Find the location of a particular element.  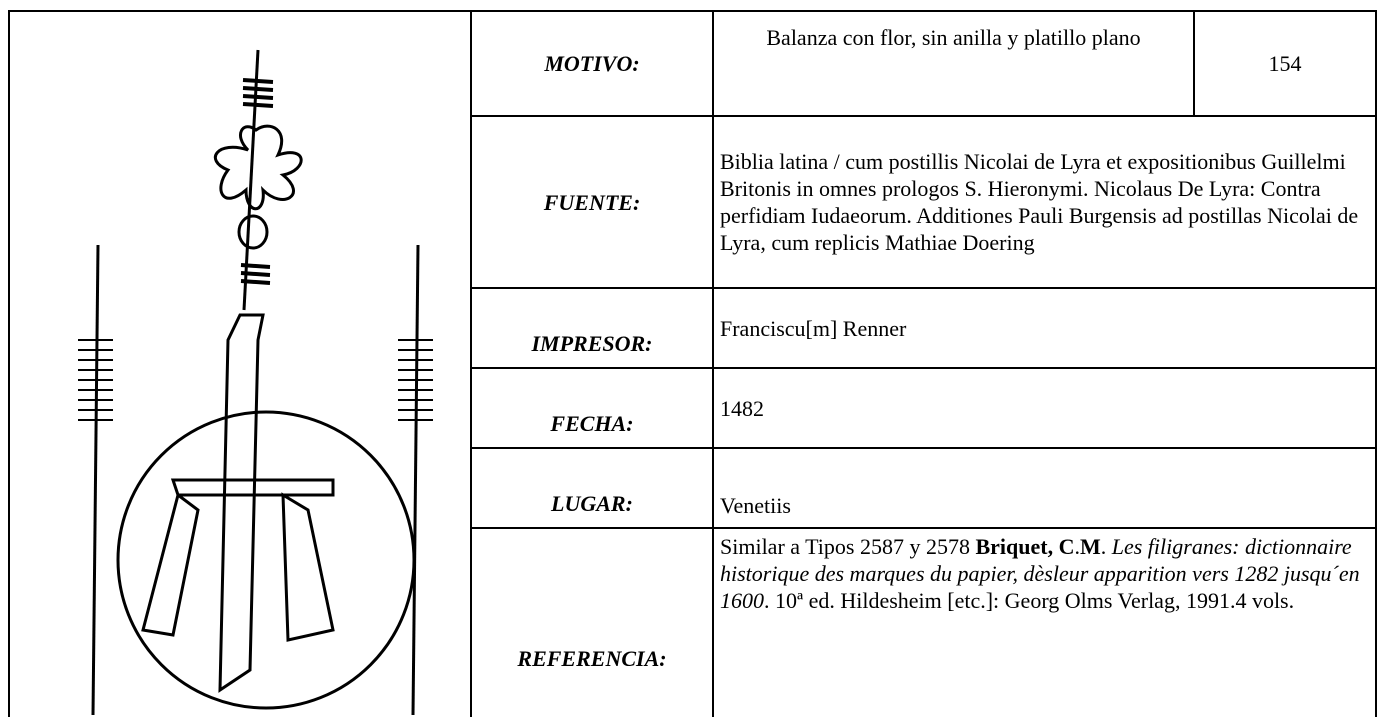

label: LUGAR: is located at coordinates (592, 488).